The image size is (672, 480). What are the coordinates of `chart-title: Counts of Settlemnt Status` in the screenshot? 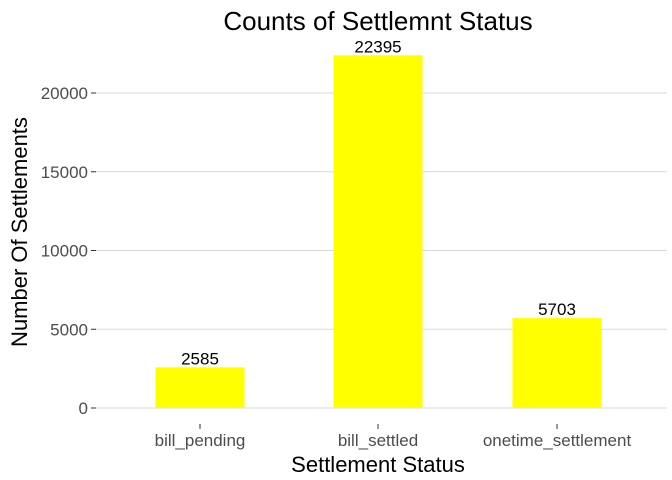 It's located at (377, 21).